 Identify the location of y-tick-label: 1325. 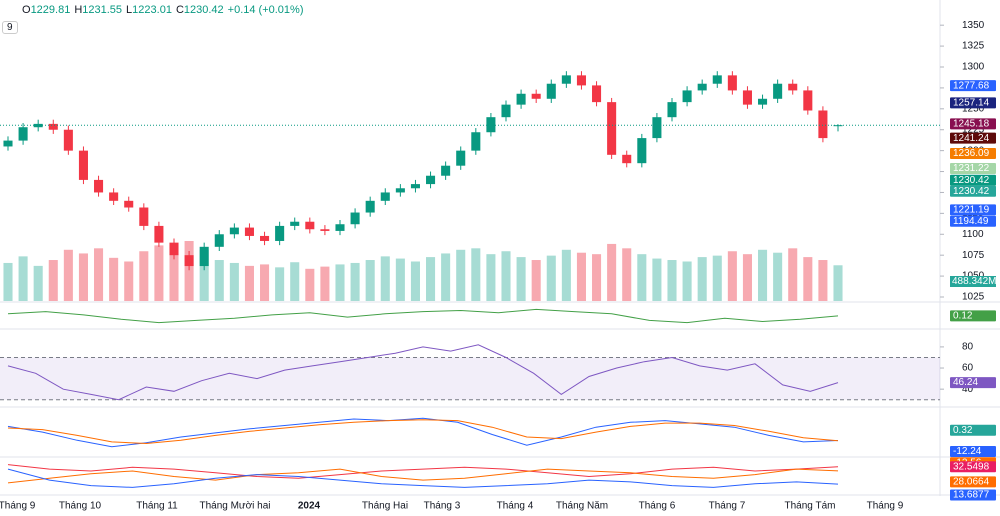
(973, 46).